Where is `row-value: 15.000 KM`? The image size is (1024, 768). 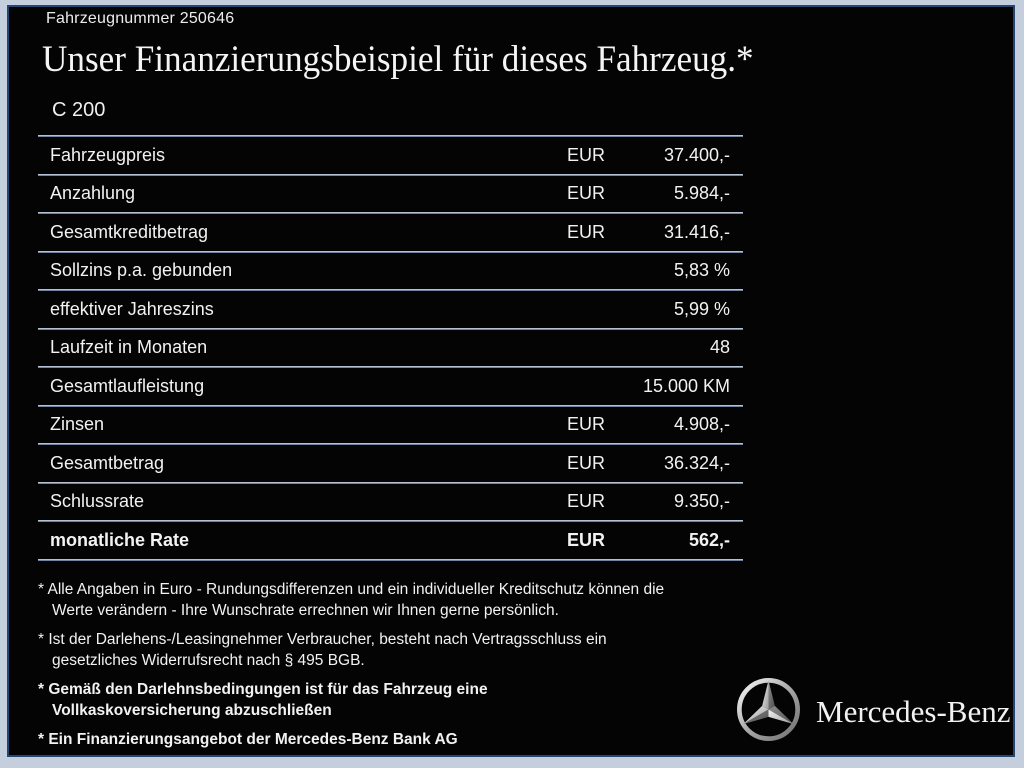 row-value: 15.000 KM is located at coordinates (686, 385).